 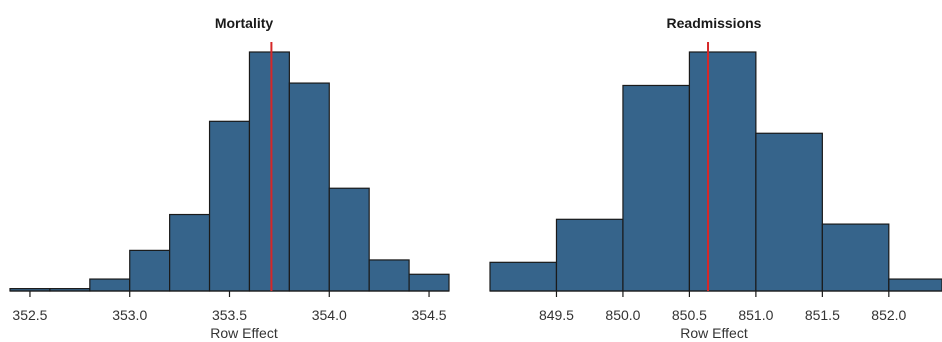 What do you see at coordinates (129, 315) in the screenshot?
I see `mortality-x-tick-label: 353.0` at bounding box center [129, 315].